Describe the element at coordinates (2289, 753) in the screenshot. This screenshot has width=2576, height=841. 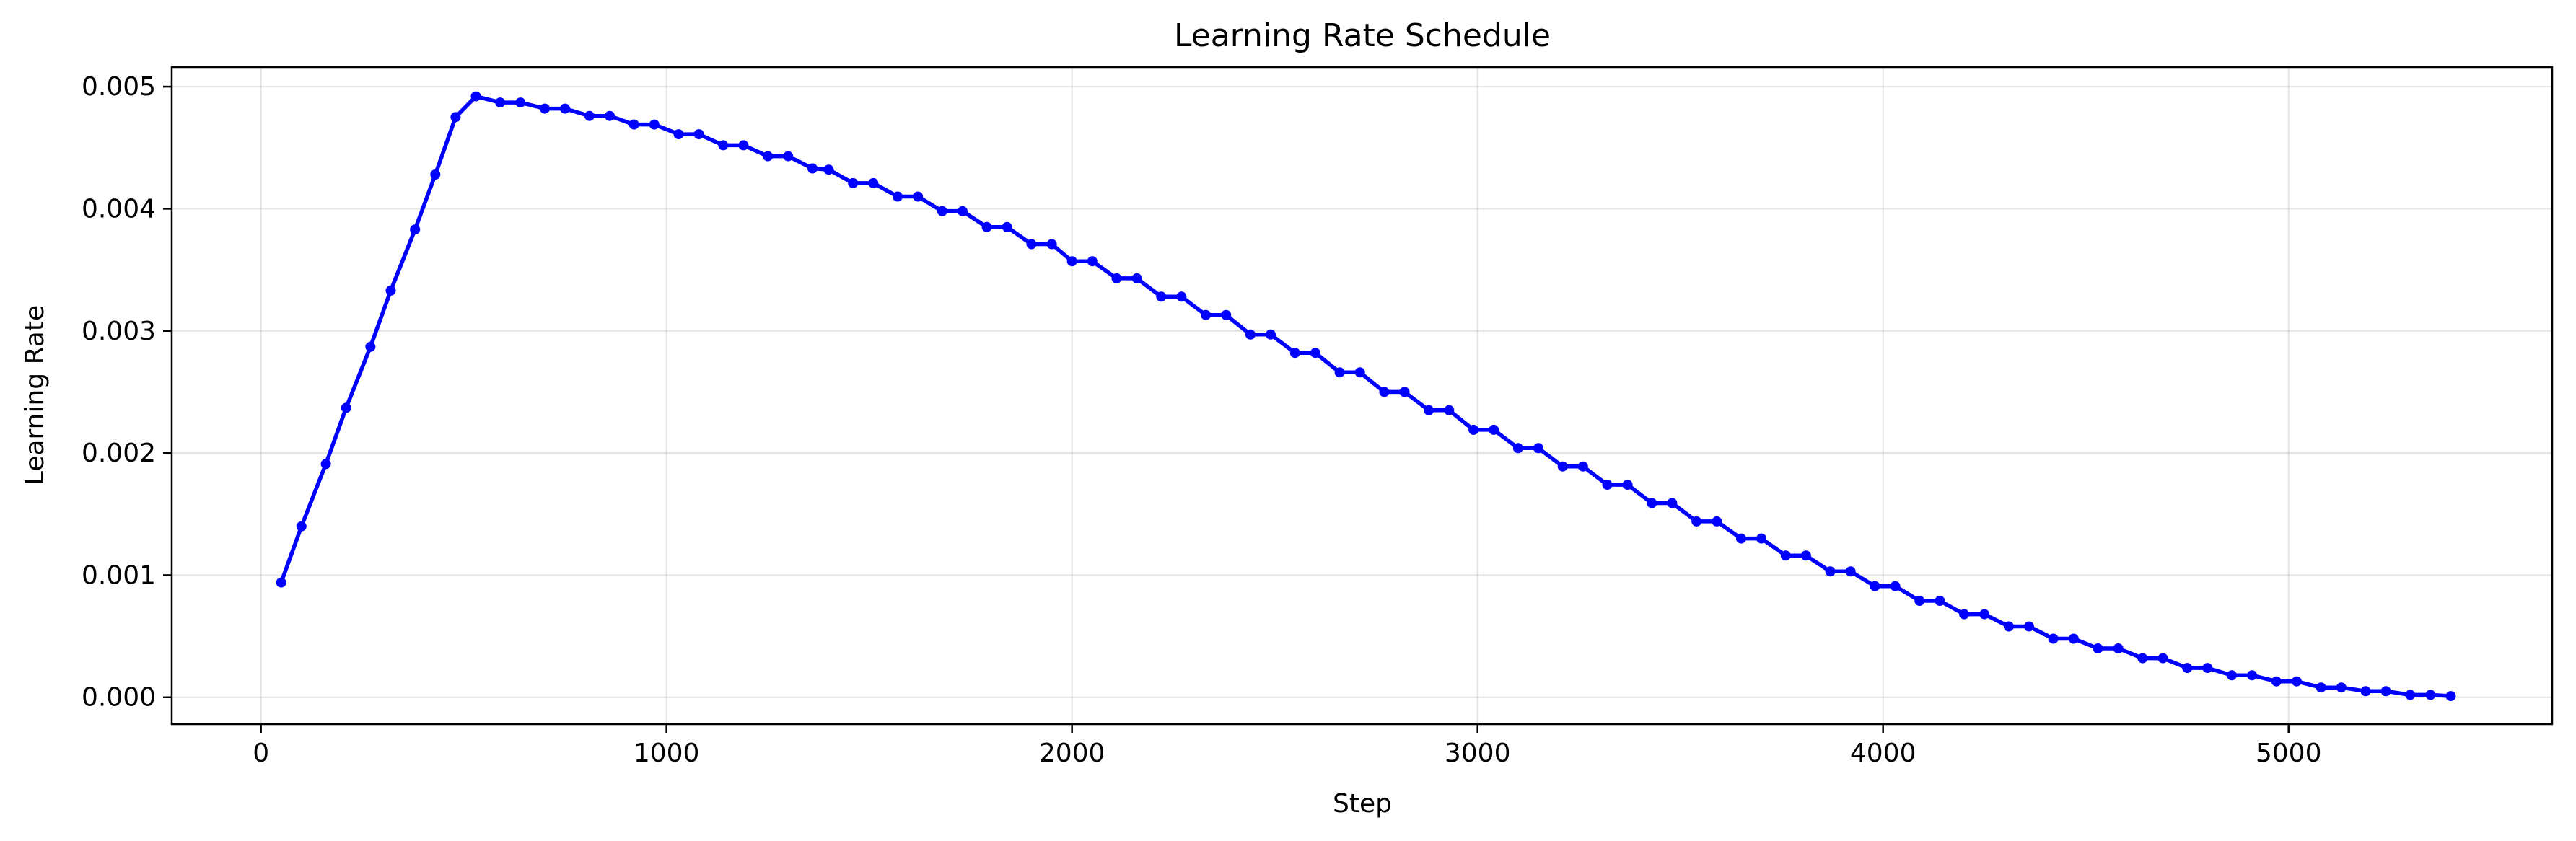
I see `x-tick-label: 5000` at that location.